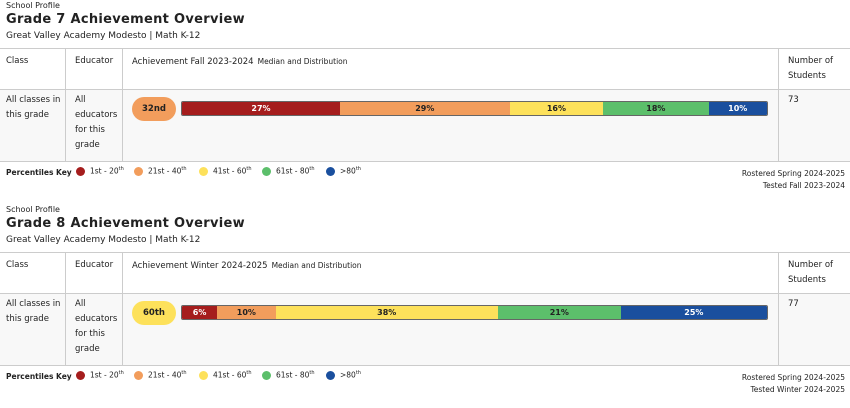 The width and height of the screenshot is (850, 408). Describe the element at coordinates (193, 62) in the screenshot. I see `achievement-period: Achievement Fall 2023-2024` at that location.